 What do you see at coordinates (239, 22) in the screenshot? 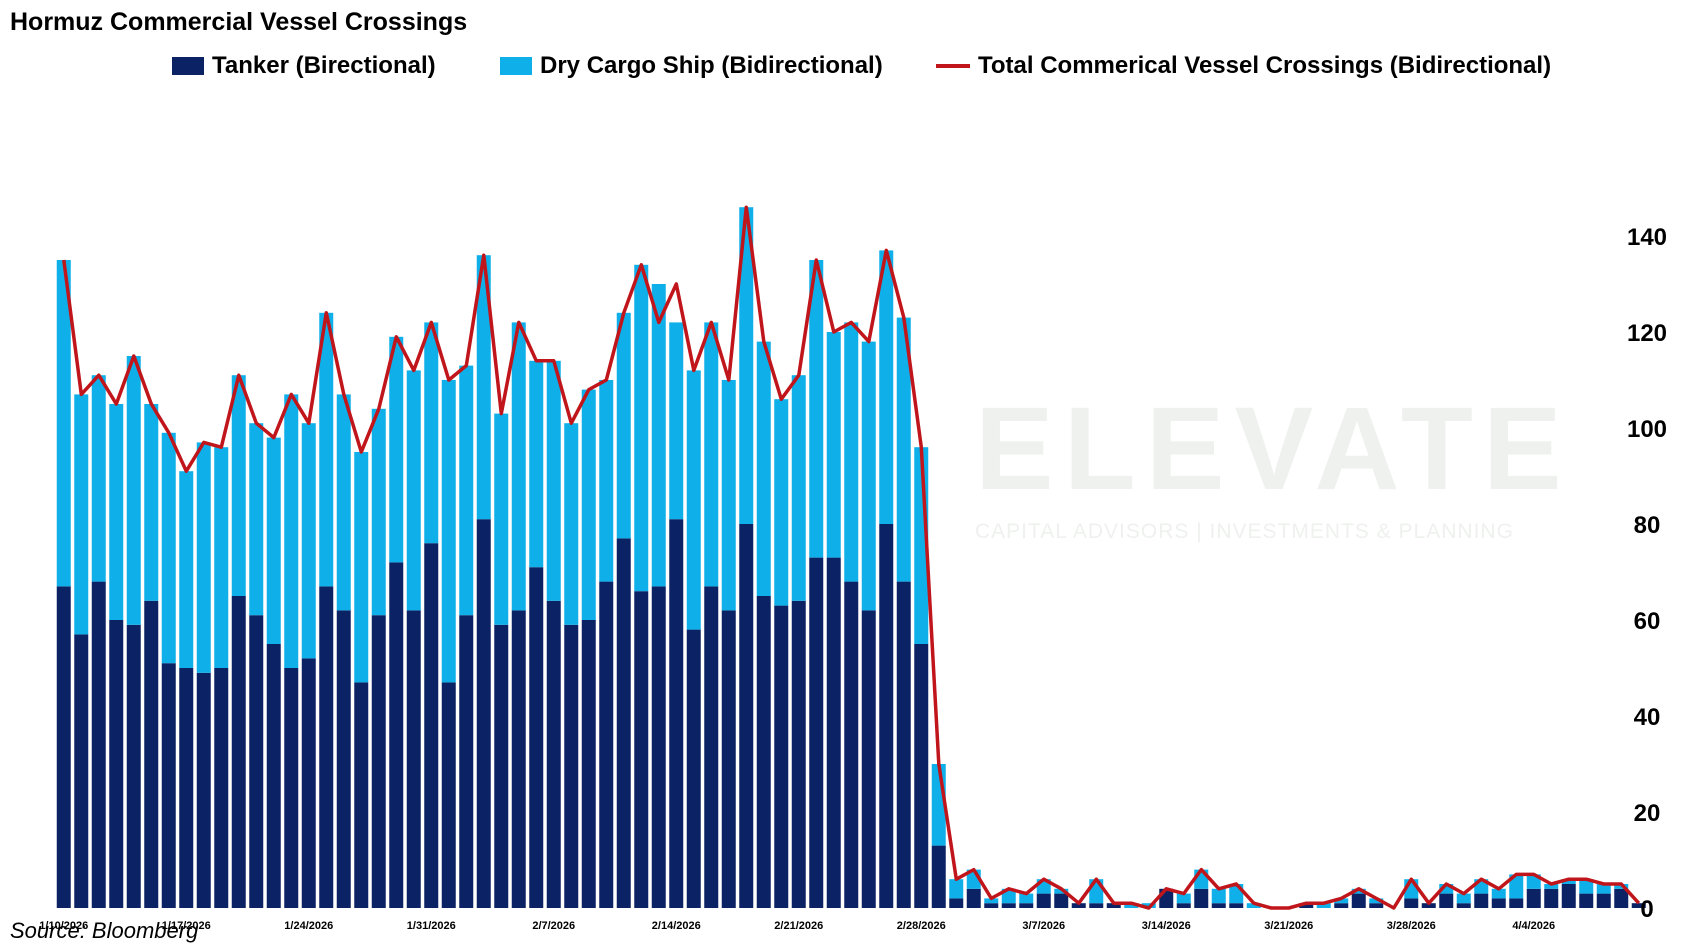
I see `chart-title: Hormuz Commercial Vessel Crossings` at bounding box center [239, 22].